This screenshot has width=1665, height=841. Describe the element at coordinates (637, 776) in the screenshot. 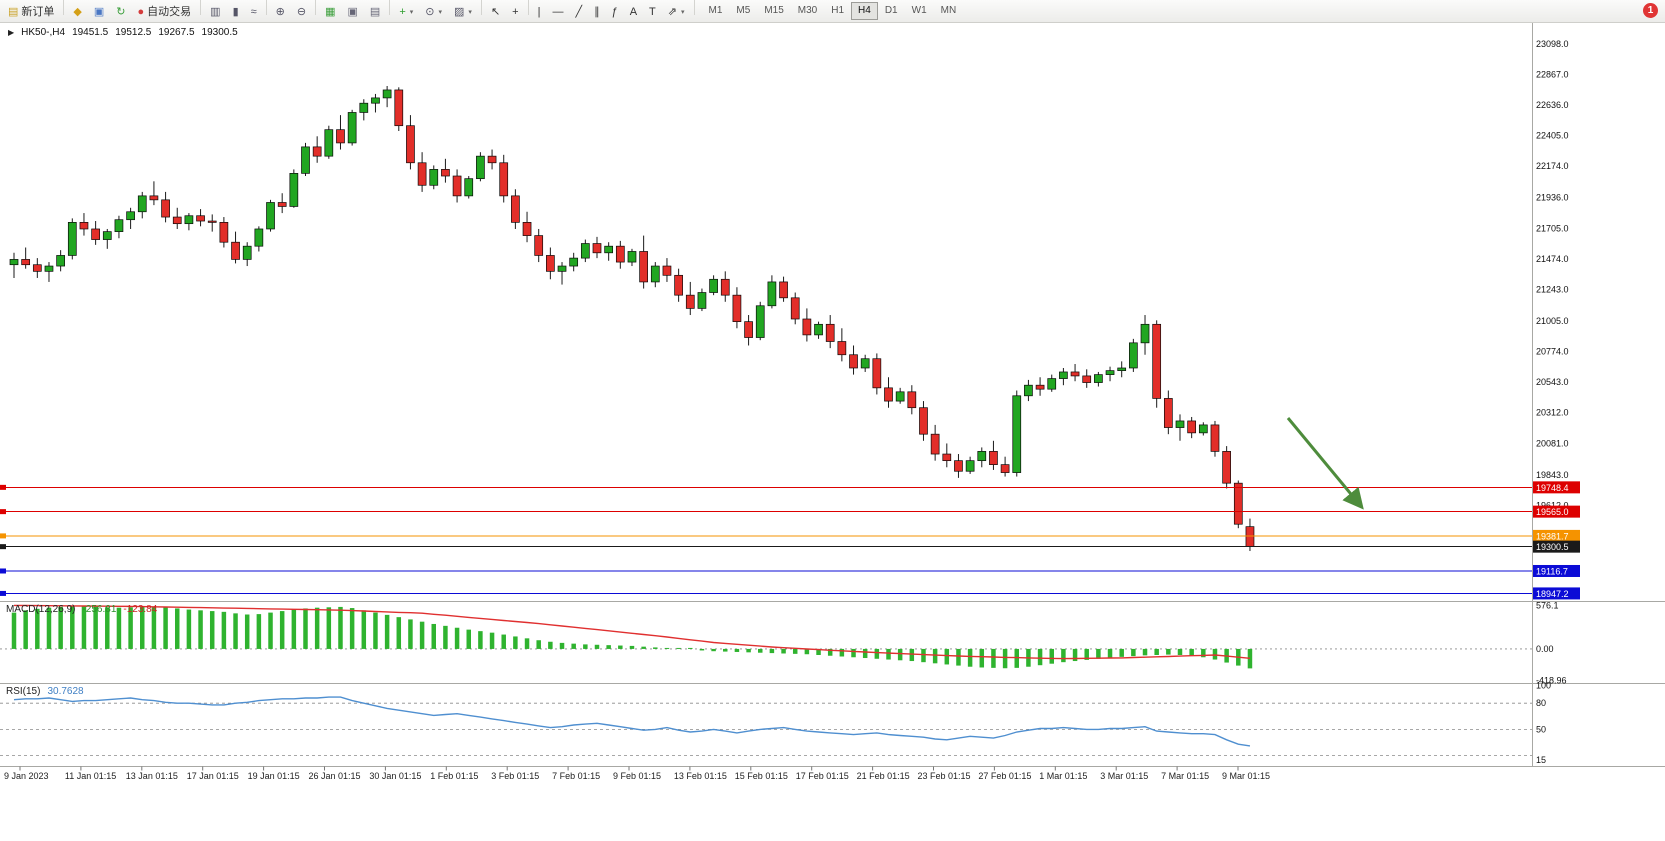

I see `time-axis-label: 9 Feb 01:15` at that location.